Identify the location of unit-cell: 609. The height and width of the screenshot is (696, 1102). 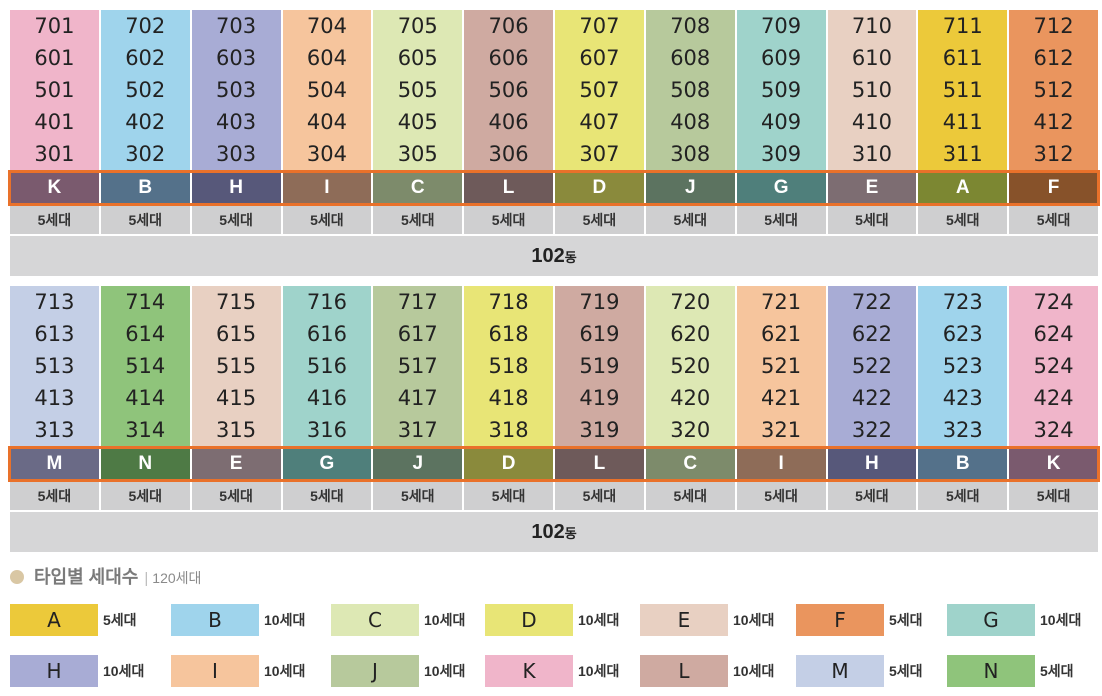
(781, 58).